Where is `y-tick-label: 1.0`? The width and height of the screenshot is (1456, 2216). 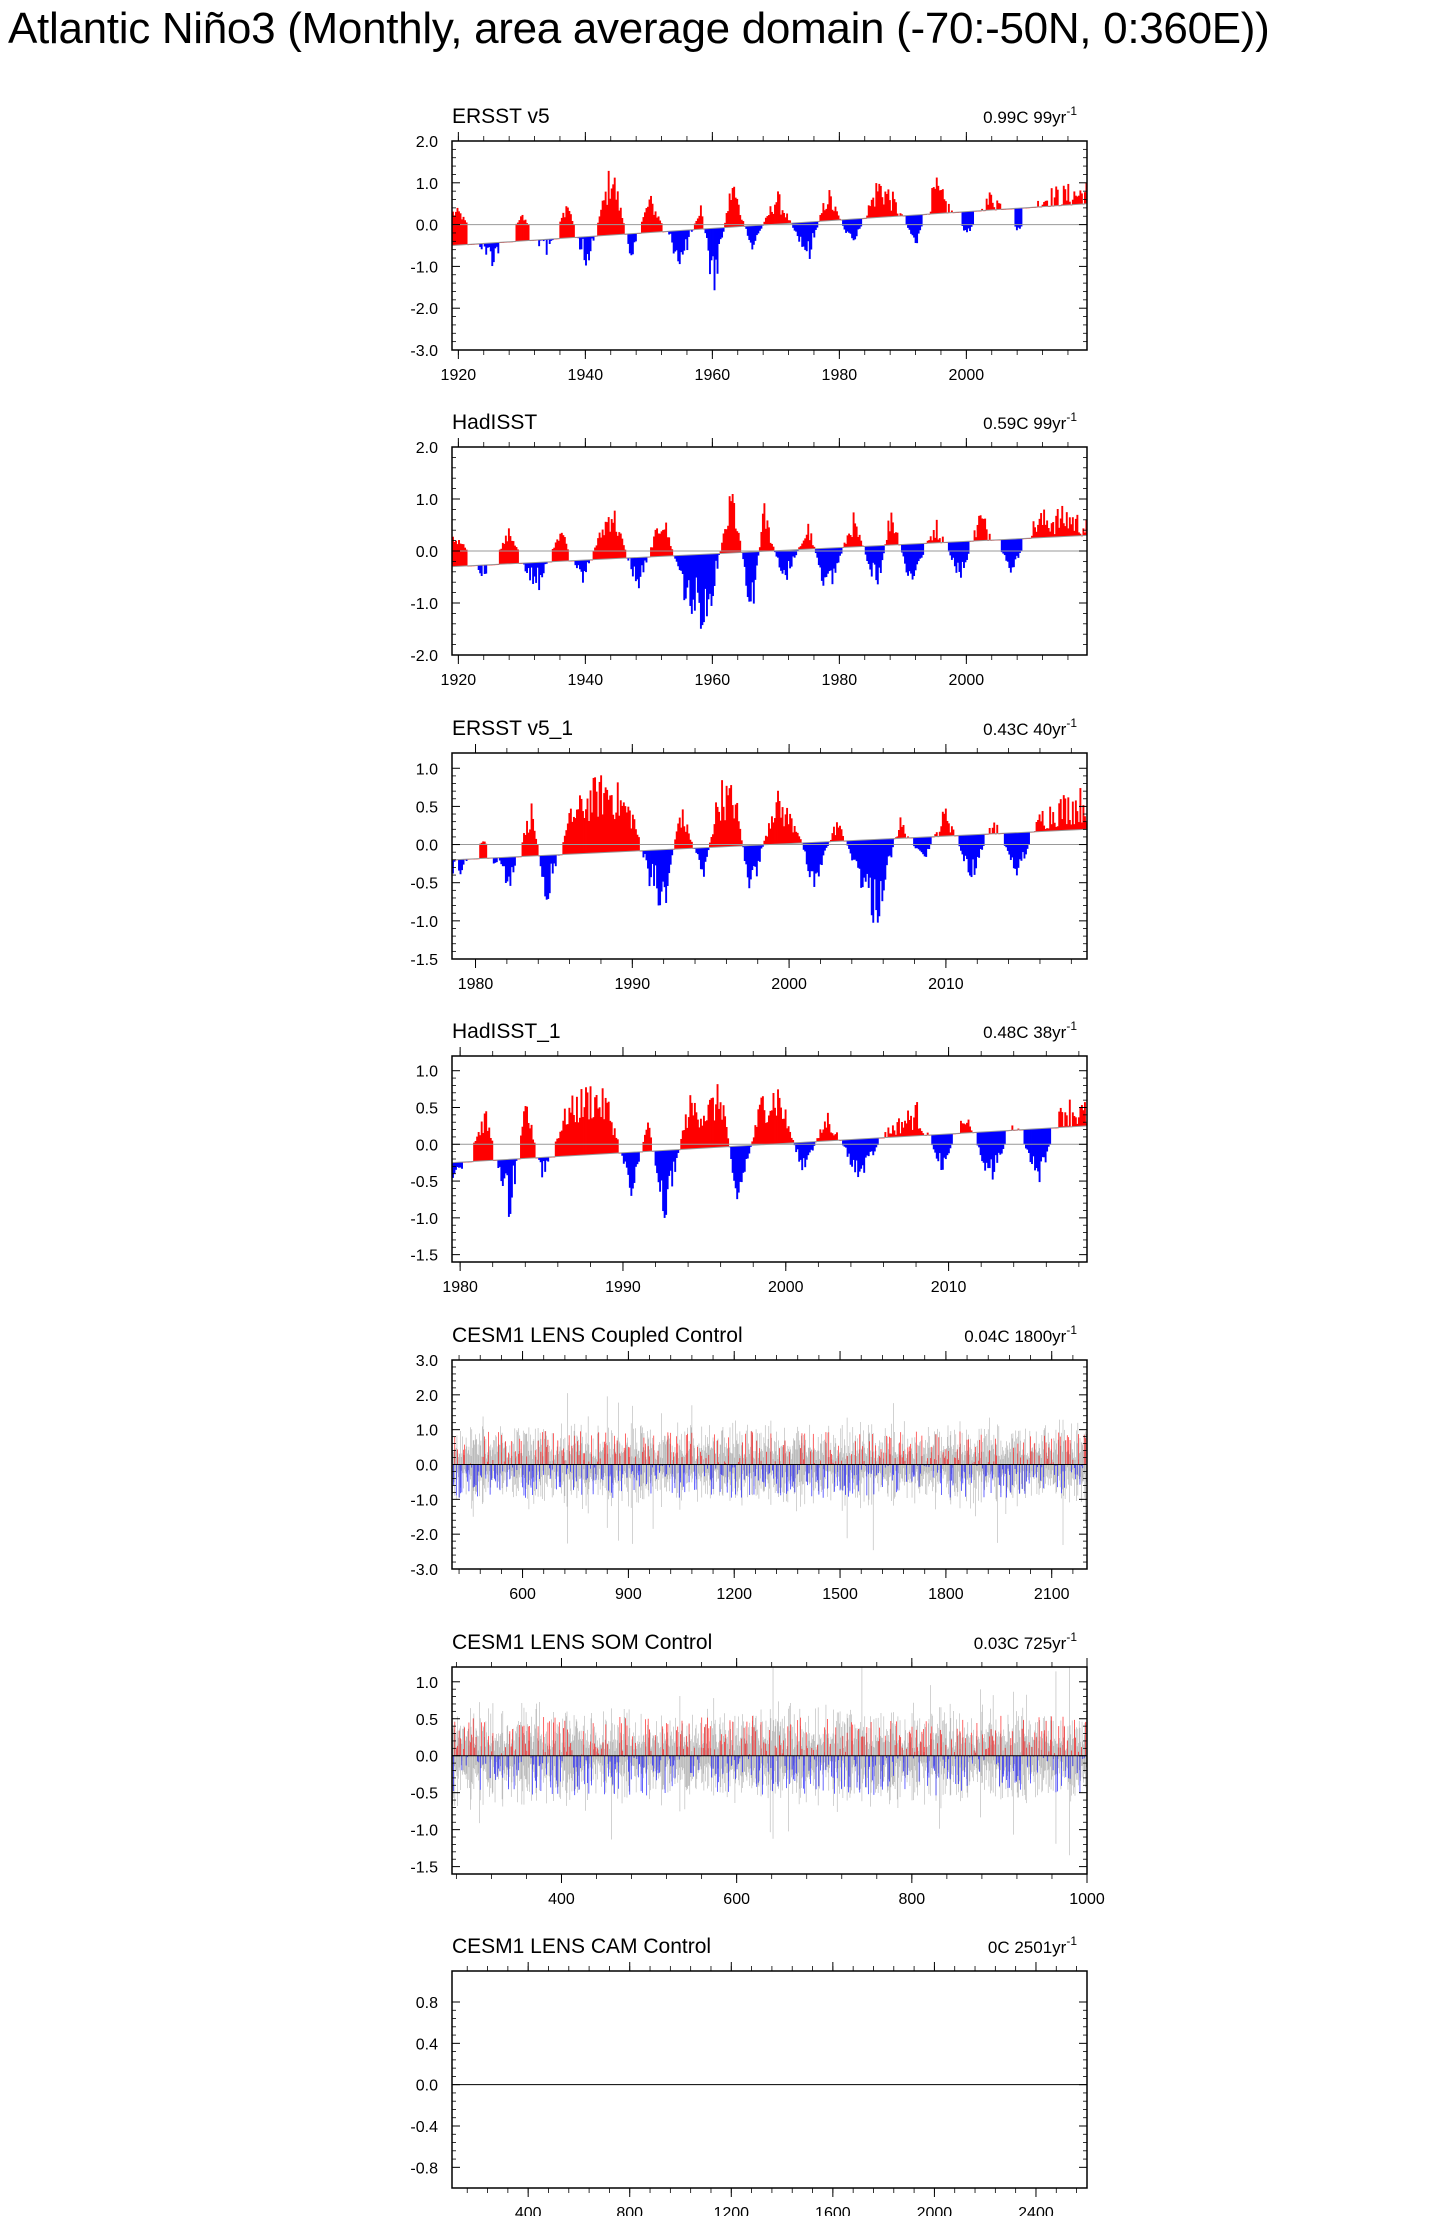 y-tick-label: 1.0 is located at coordinates (427, 769).